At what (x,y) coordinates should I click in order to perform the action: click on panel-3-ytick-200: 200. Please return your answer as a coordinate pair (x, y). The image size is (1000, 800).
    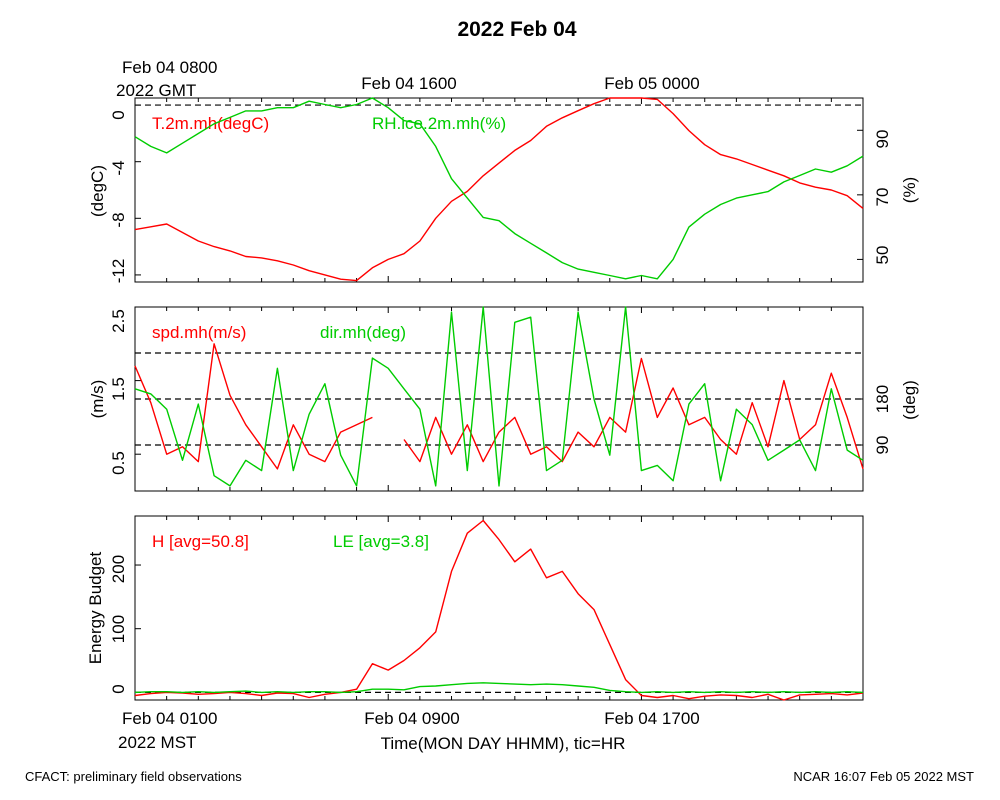
    Looking at the image, I should click on (118, 569).